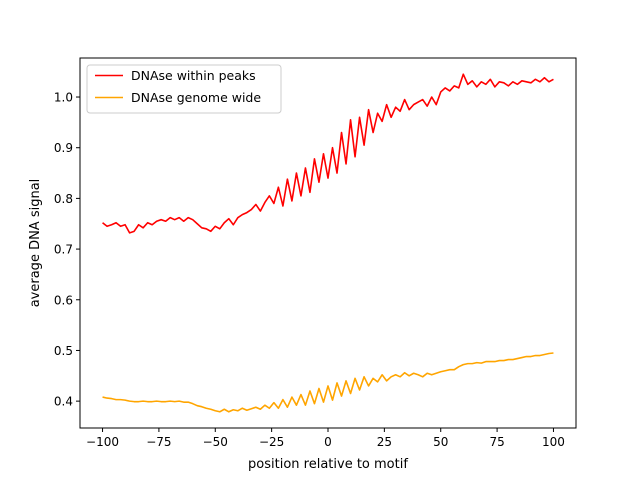 The width and height of the screenshot is (640, 484). I want to click on x-tick-label: 100, so click(553, 442).